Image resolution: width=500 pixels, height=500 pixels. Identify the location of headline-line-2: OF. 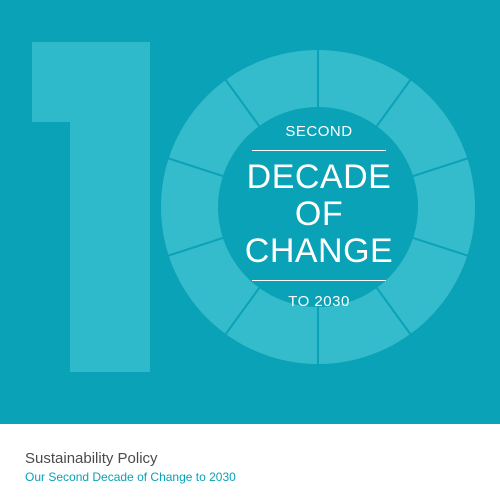
(319, 214).